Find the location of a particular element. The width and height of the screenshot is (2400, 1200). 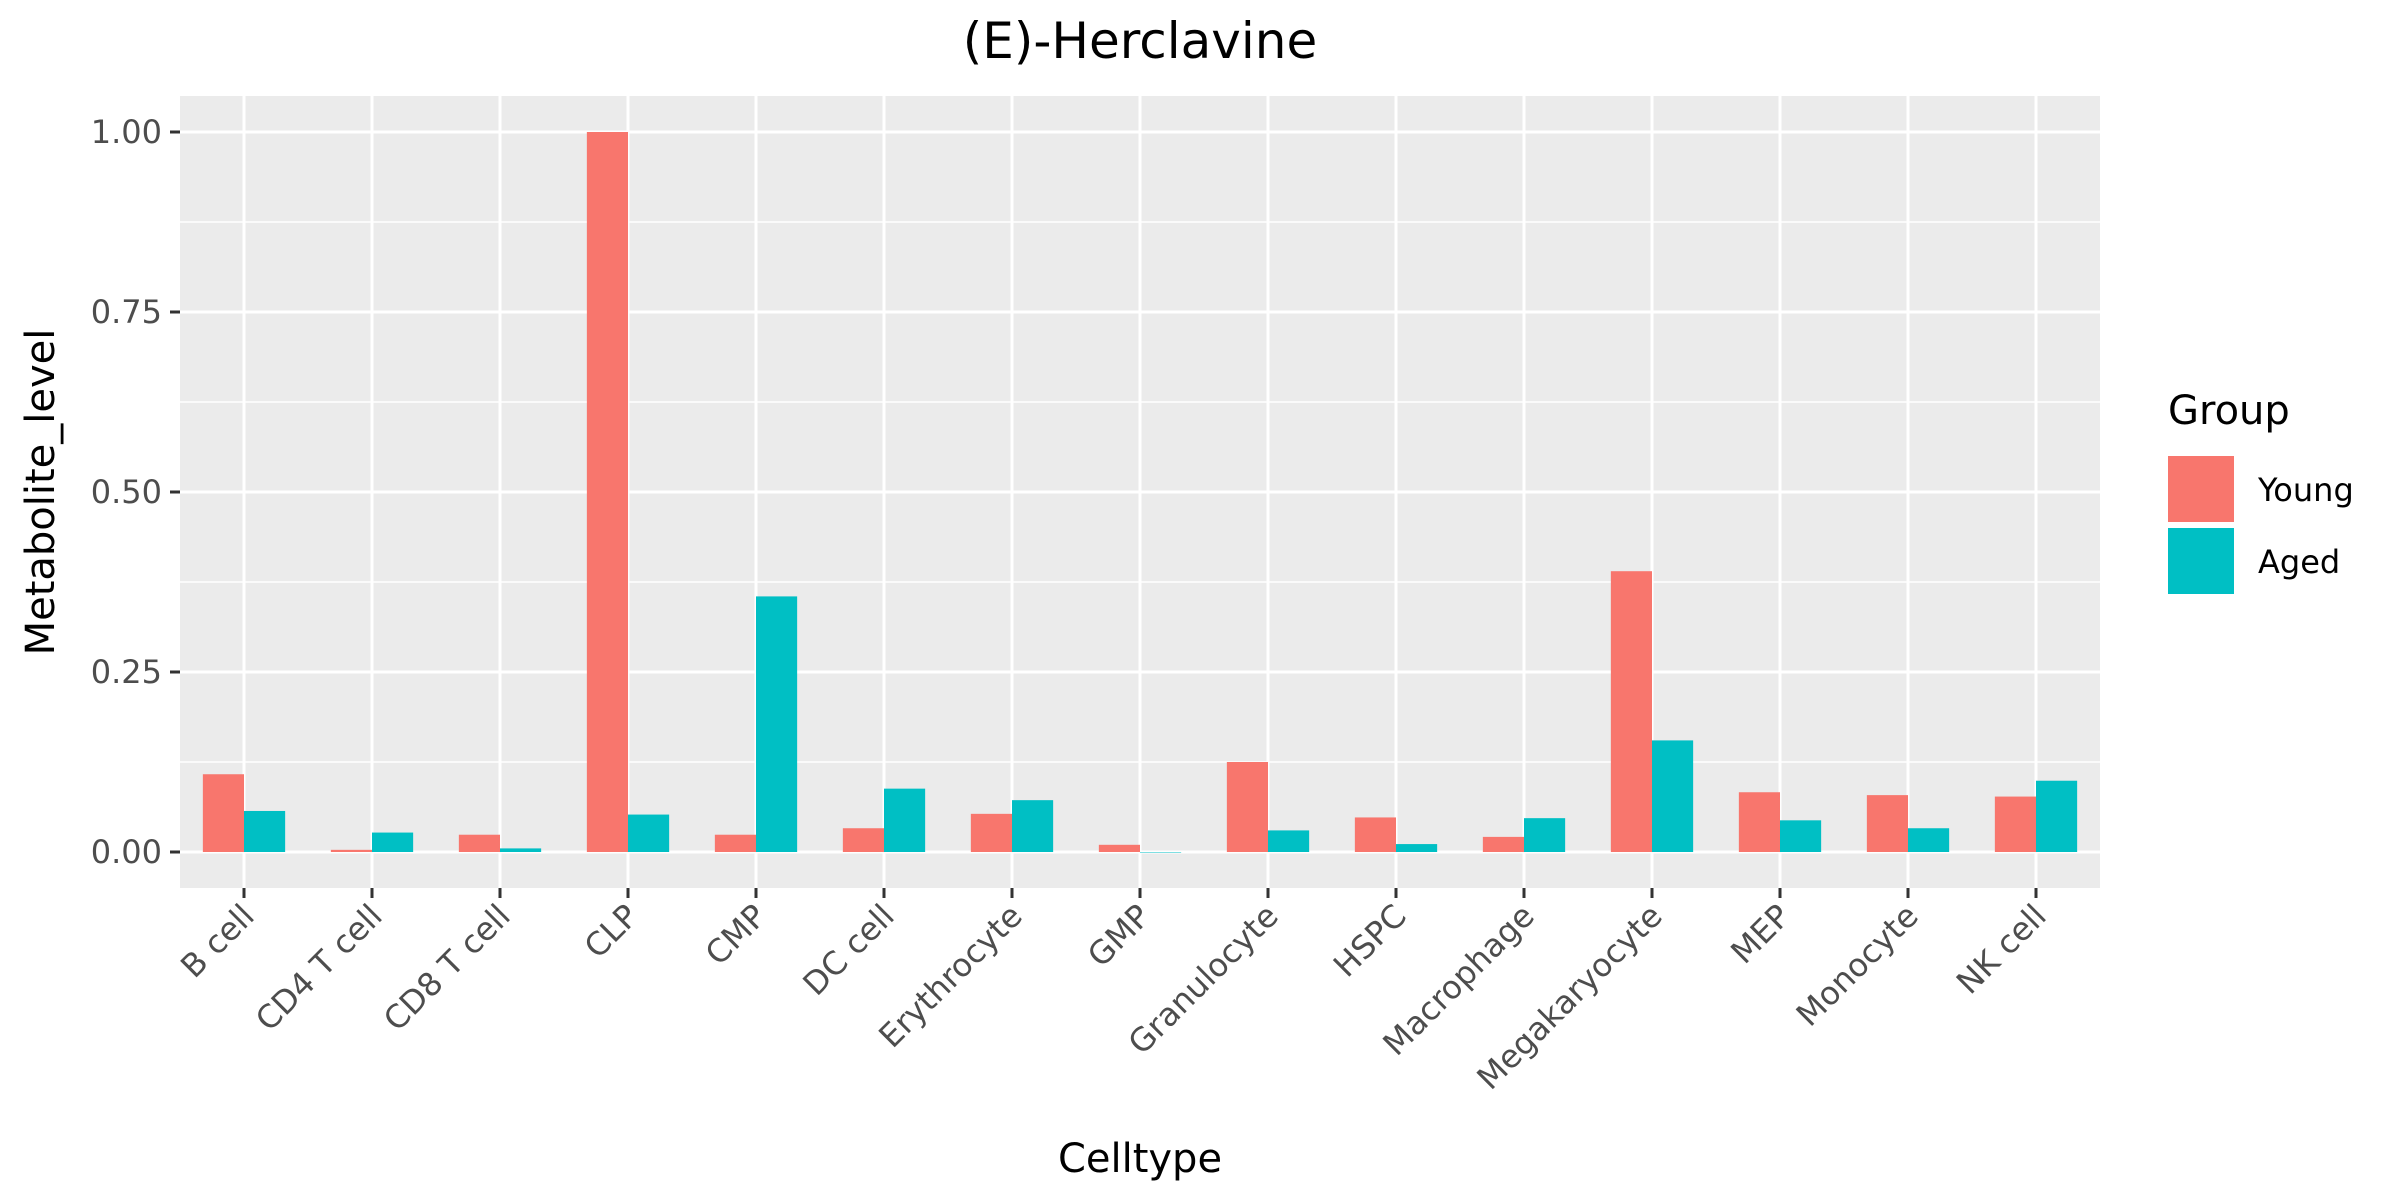

bar-aged-monocyte is located at coordinates (1929, 840).